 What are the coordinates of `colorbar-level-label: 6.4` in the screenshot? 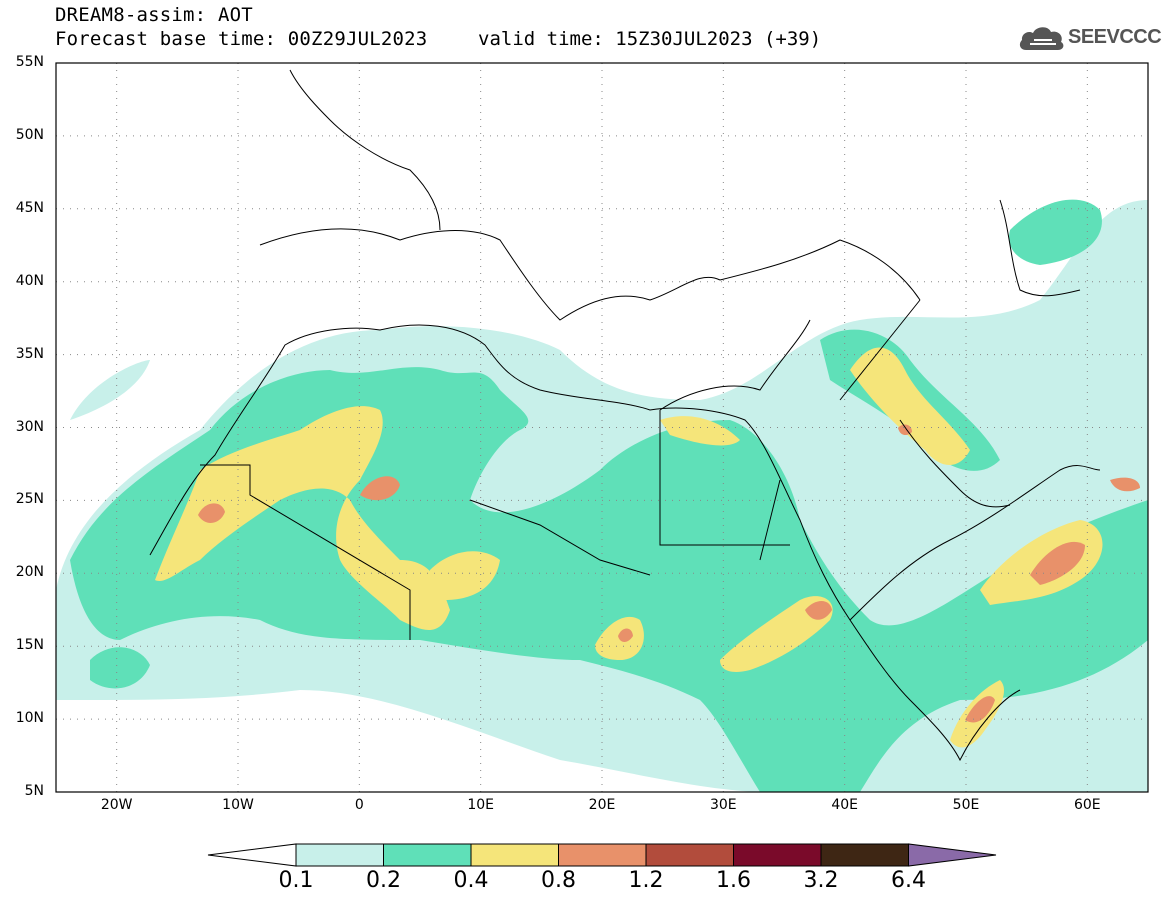 It's located at (908, 880).